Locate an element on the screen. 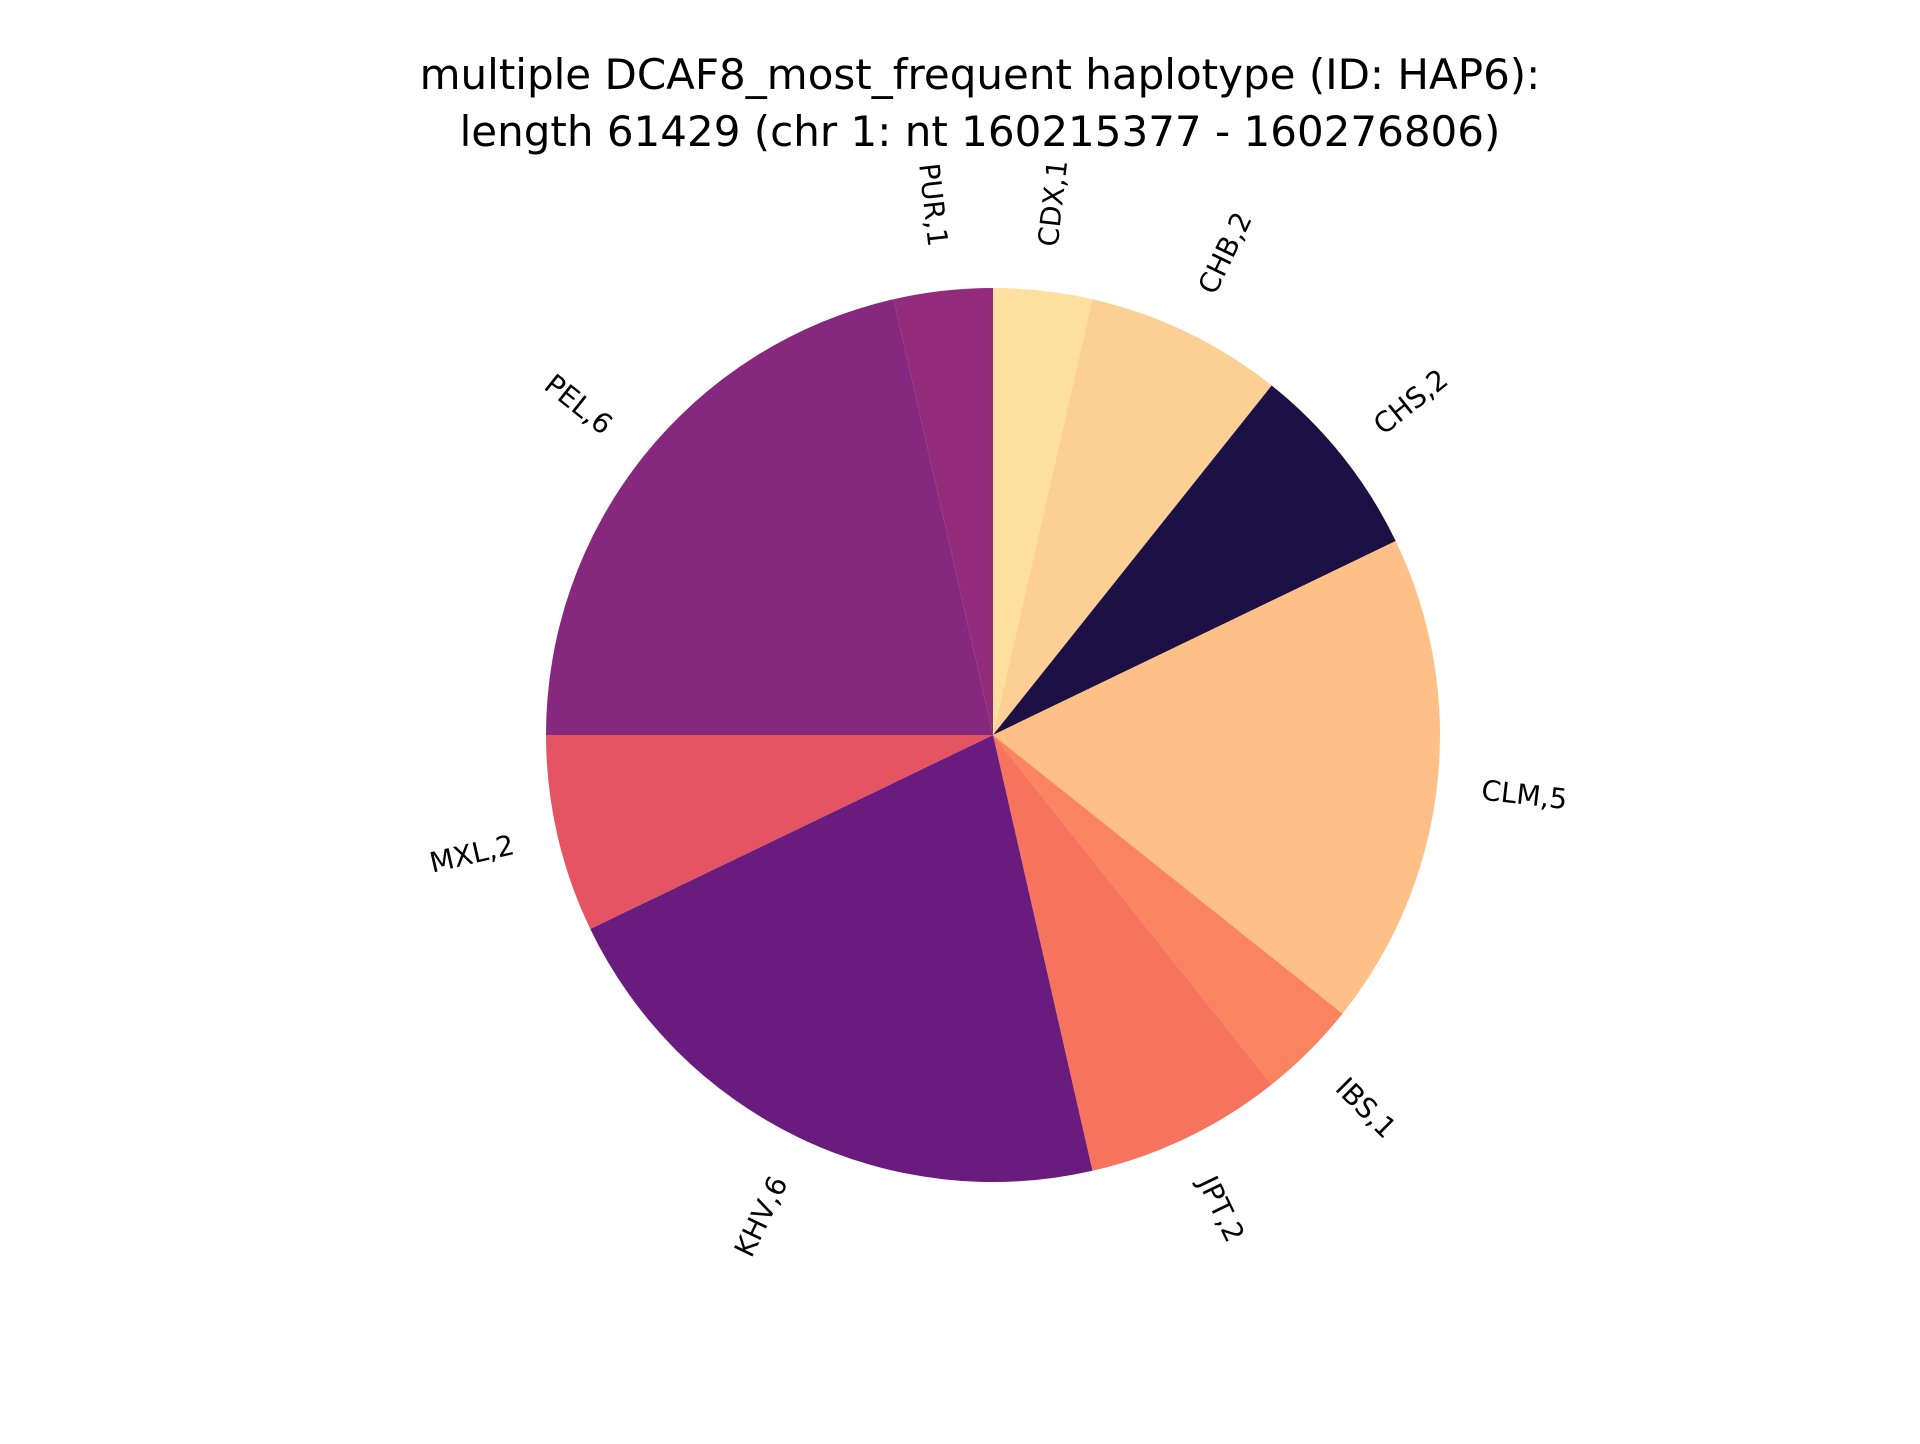  pie-slice-cdx is located at coordinates (1043, 511).